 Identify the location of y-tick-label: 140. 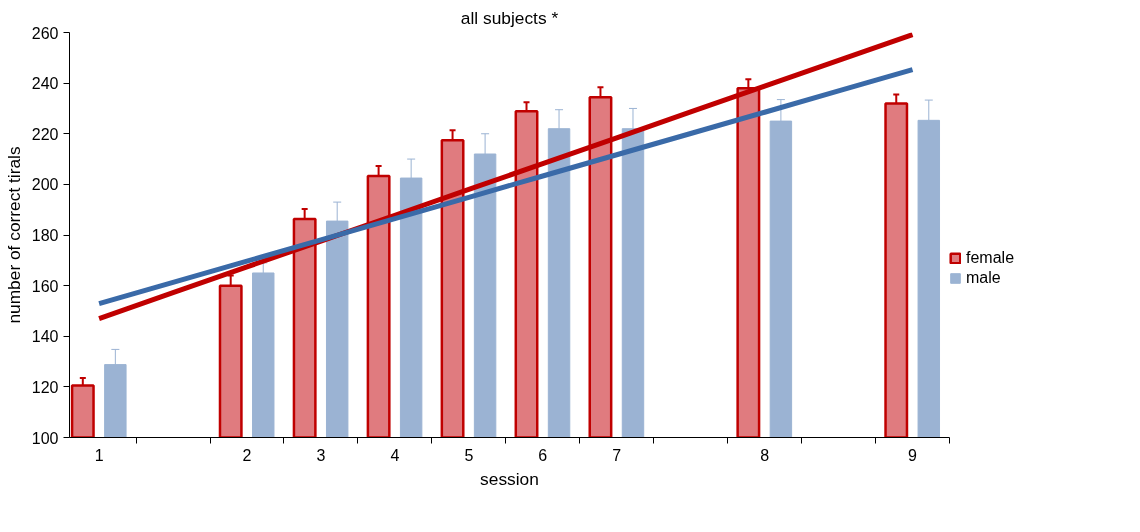
(45, 337).